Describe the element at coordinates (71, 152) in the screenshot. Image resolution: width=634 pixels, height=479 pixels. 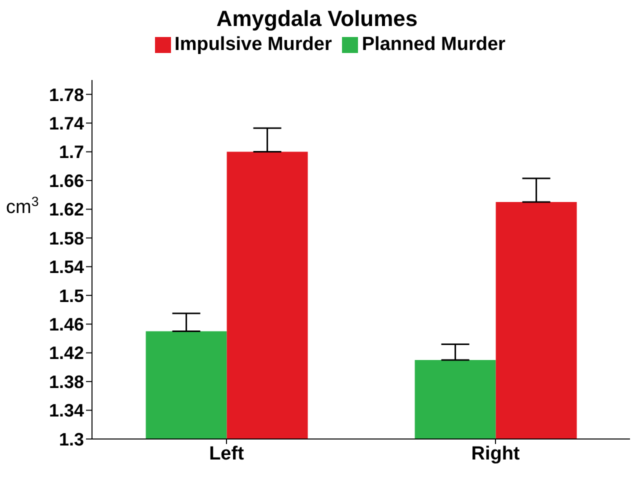
I see `y-tick-label: 1.7` at that location.